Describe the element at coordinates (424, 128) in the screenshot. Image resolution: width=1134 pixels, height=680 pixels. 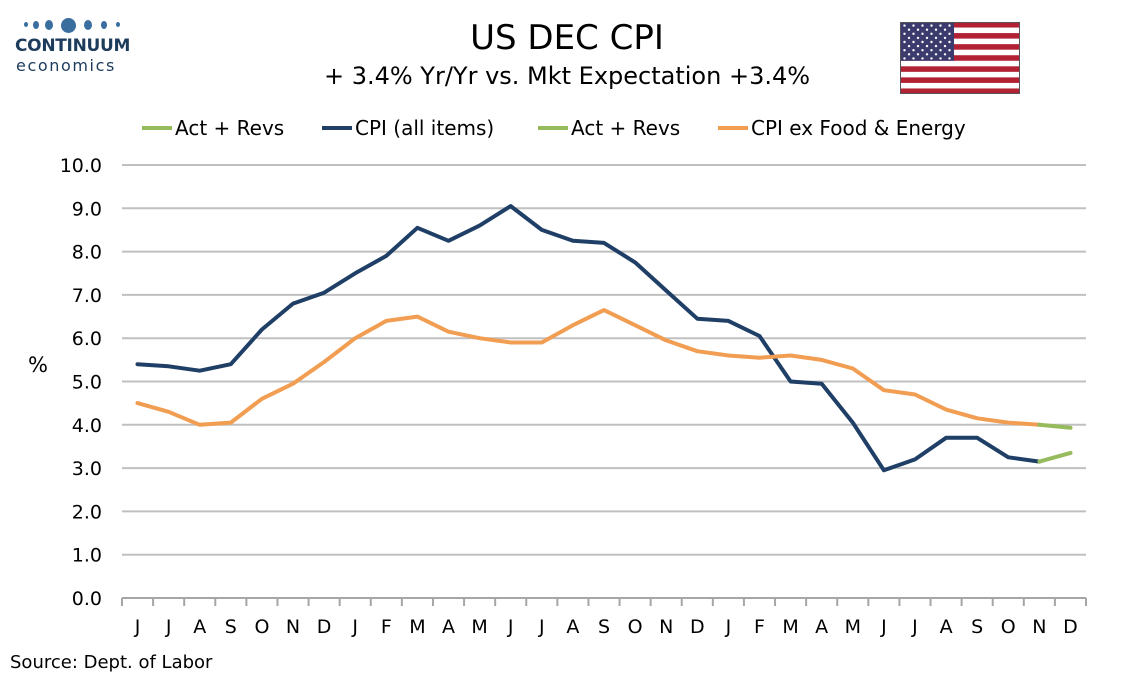
I see `legend-label: CPI (all items)` at that location.